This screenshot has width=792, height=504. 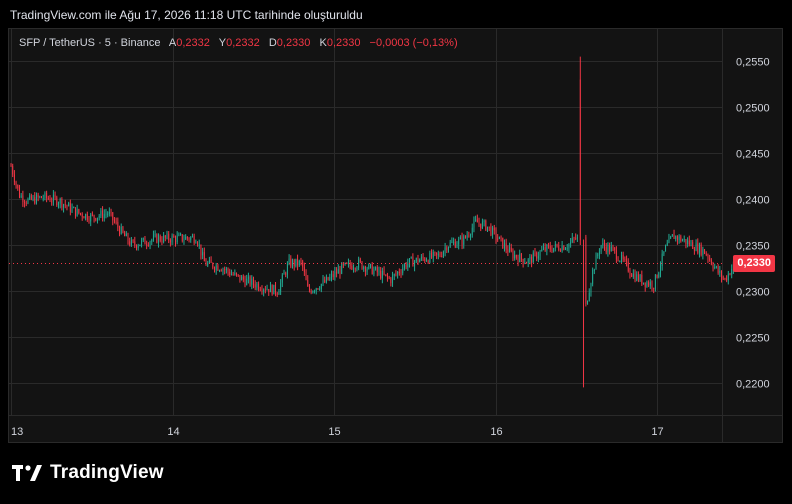 What do you see at coordinates (753, 155) in the screenshot?
I see `y-tick-label: 0,2450` at bounding box center [753, 155].